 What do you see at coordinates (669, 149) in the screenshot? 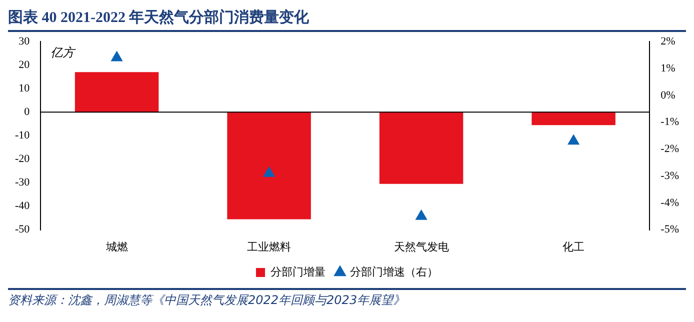
I see `y2-tick-label: -2%` at bounding box center [669, 149].